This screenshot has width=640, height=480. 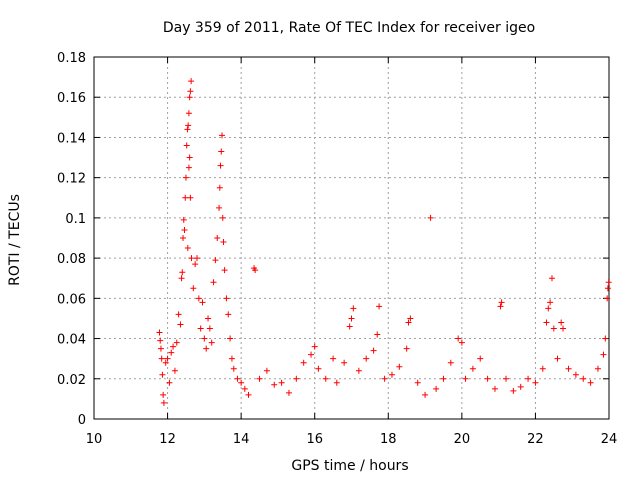 I want to click on y-axis-label: ROTI / TECUs, so click(x=15, y=240).